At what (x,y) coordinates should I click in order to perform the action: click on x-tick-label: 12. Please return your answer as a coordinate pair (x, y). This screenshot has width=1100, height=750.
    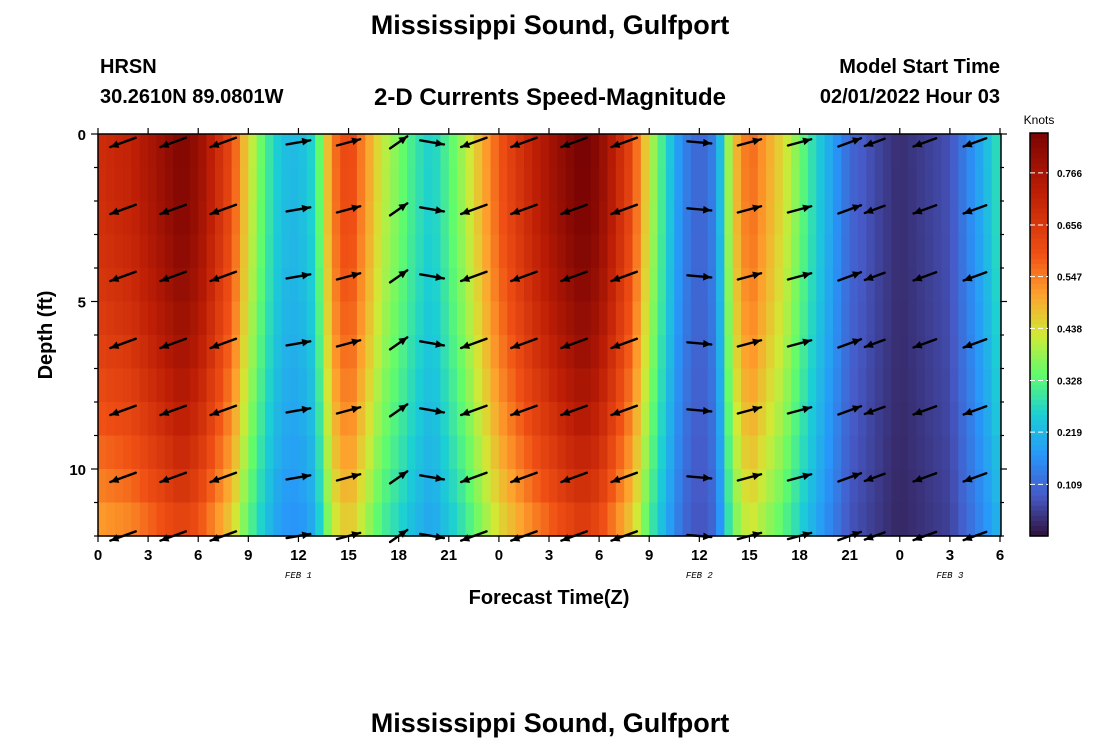
    Looking at the image, I should click on (699, 555).